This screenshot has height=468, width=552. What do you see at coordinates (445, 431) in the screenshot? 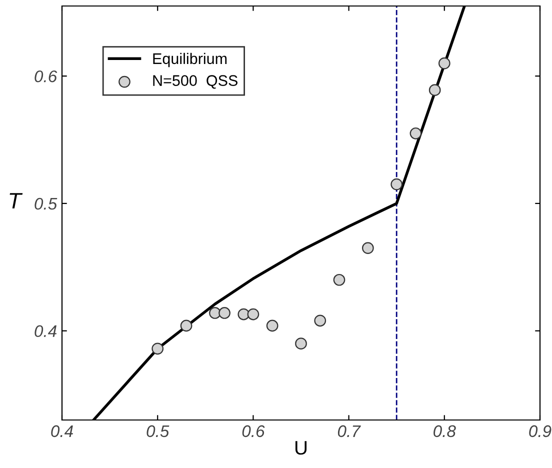
I see `x-tick-label: 0.8` at bounding box center [445, 431].